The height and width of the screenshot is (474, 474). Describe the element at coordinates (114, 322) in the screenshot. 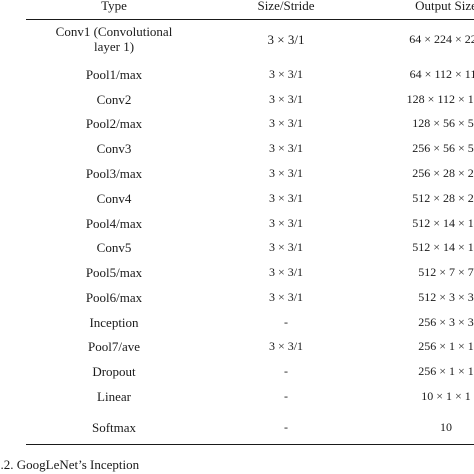

I see `cell-type: Inception` at that location.